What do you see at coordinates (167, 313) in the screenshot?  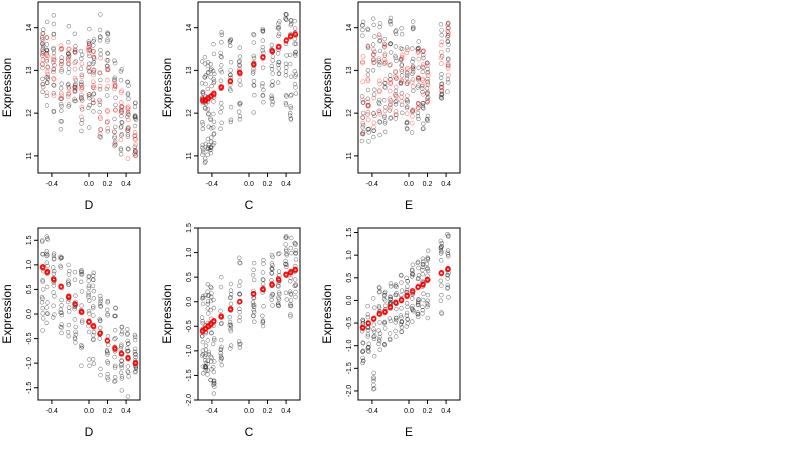 I see `y-axis-title: Expression` at bounding box center [167, 313].